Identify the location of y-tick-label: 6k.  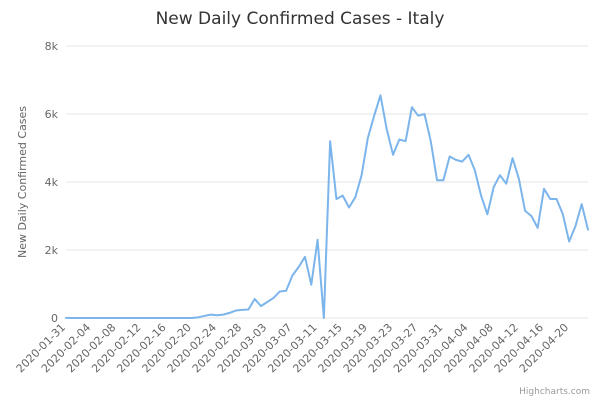
(52, 114).